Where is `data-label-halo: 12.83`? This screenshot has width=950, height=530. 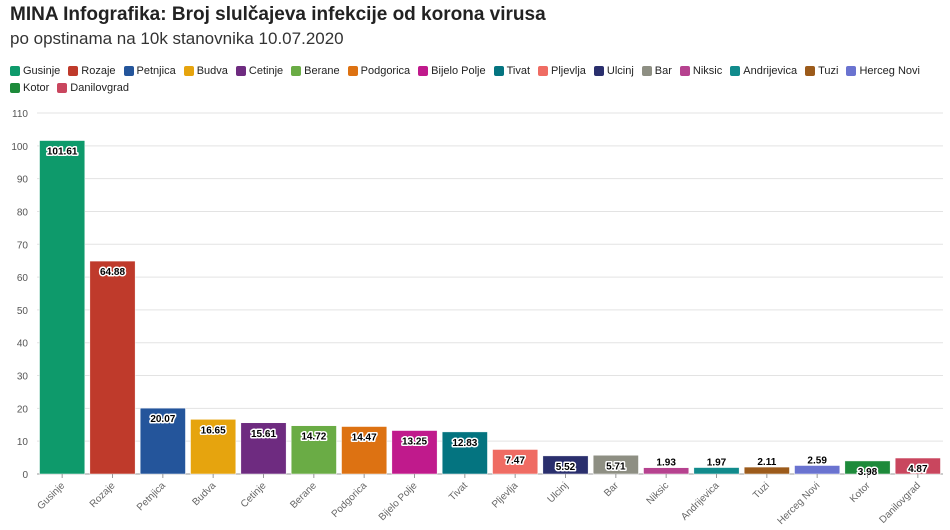 data-label-halo: 12.83 is located at coordinates (464, 443).